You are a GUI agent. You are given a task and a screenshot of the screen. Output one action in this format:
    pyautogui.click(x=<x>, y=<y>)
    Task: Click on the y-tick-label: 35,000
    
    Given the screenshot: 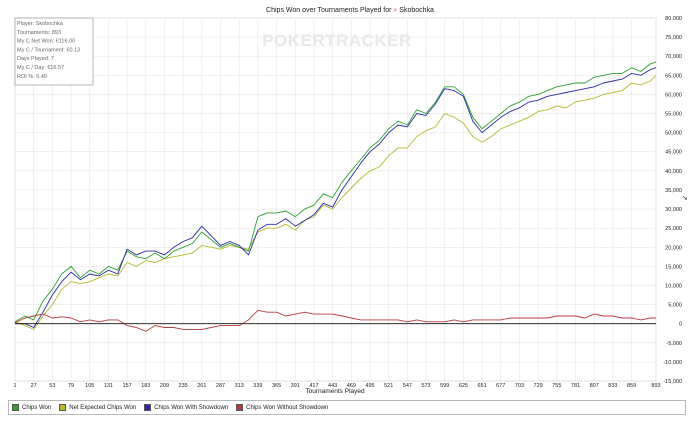 What is the action you would take?
    pyautogui.click(x=673, y=191)
    